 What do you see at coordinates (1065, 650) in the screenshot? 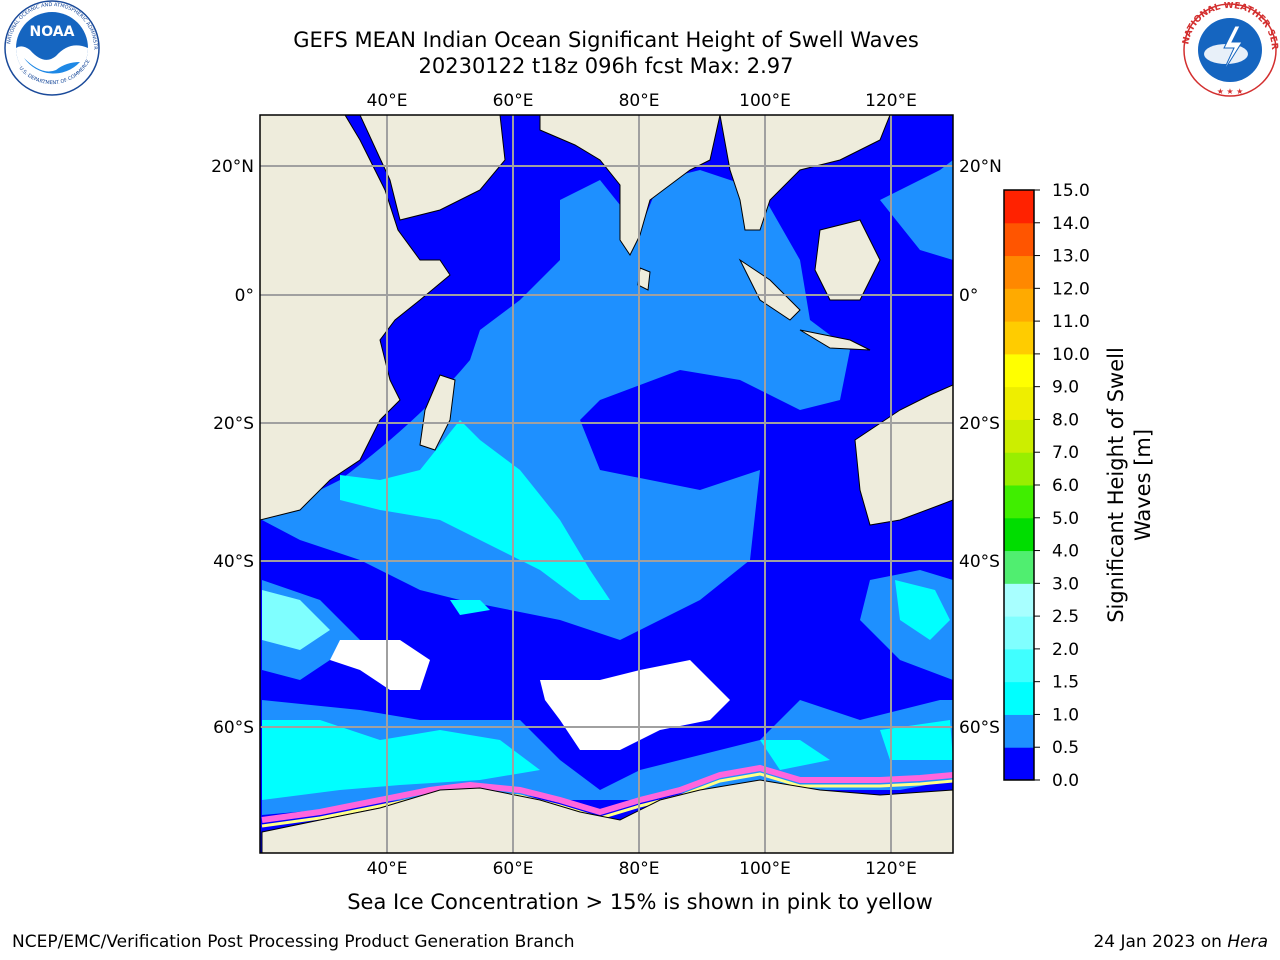
I see `colorbar-label: 2.0` at bounding box center [1065, 650].